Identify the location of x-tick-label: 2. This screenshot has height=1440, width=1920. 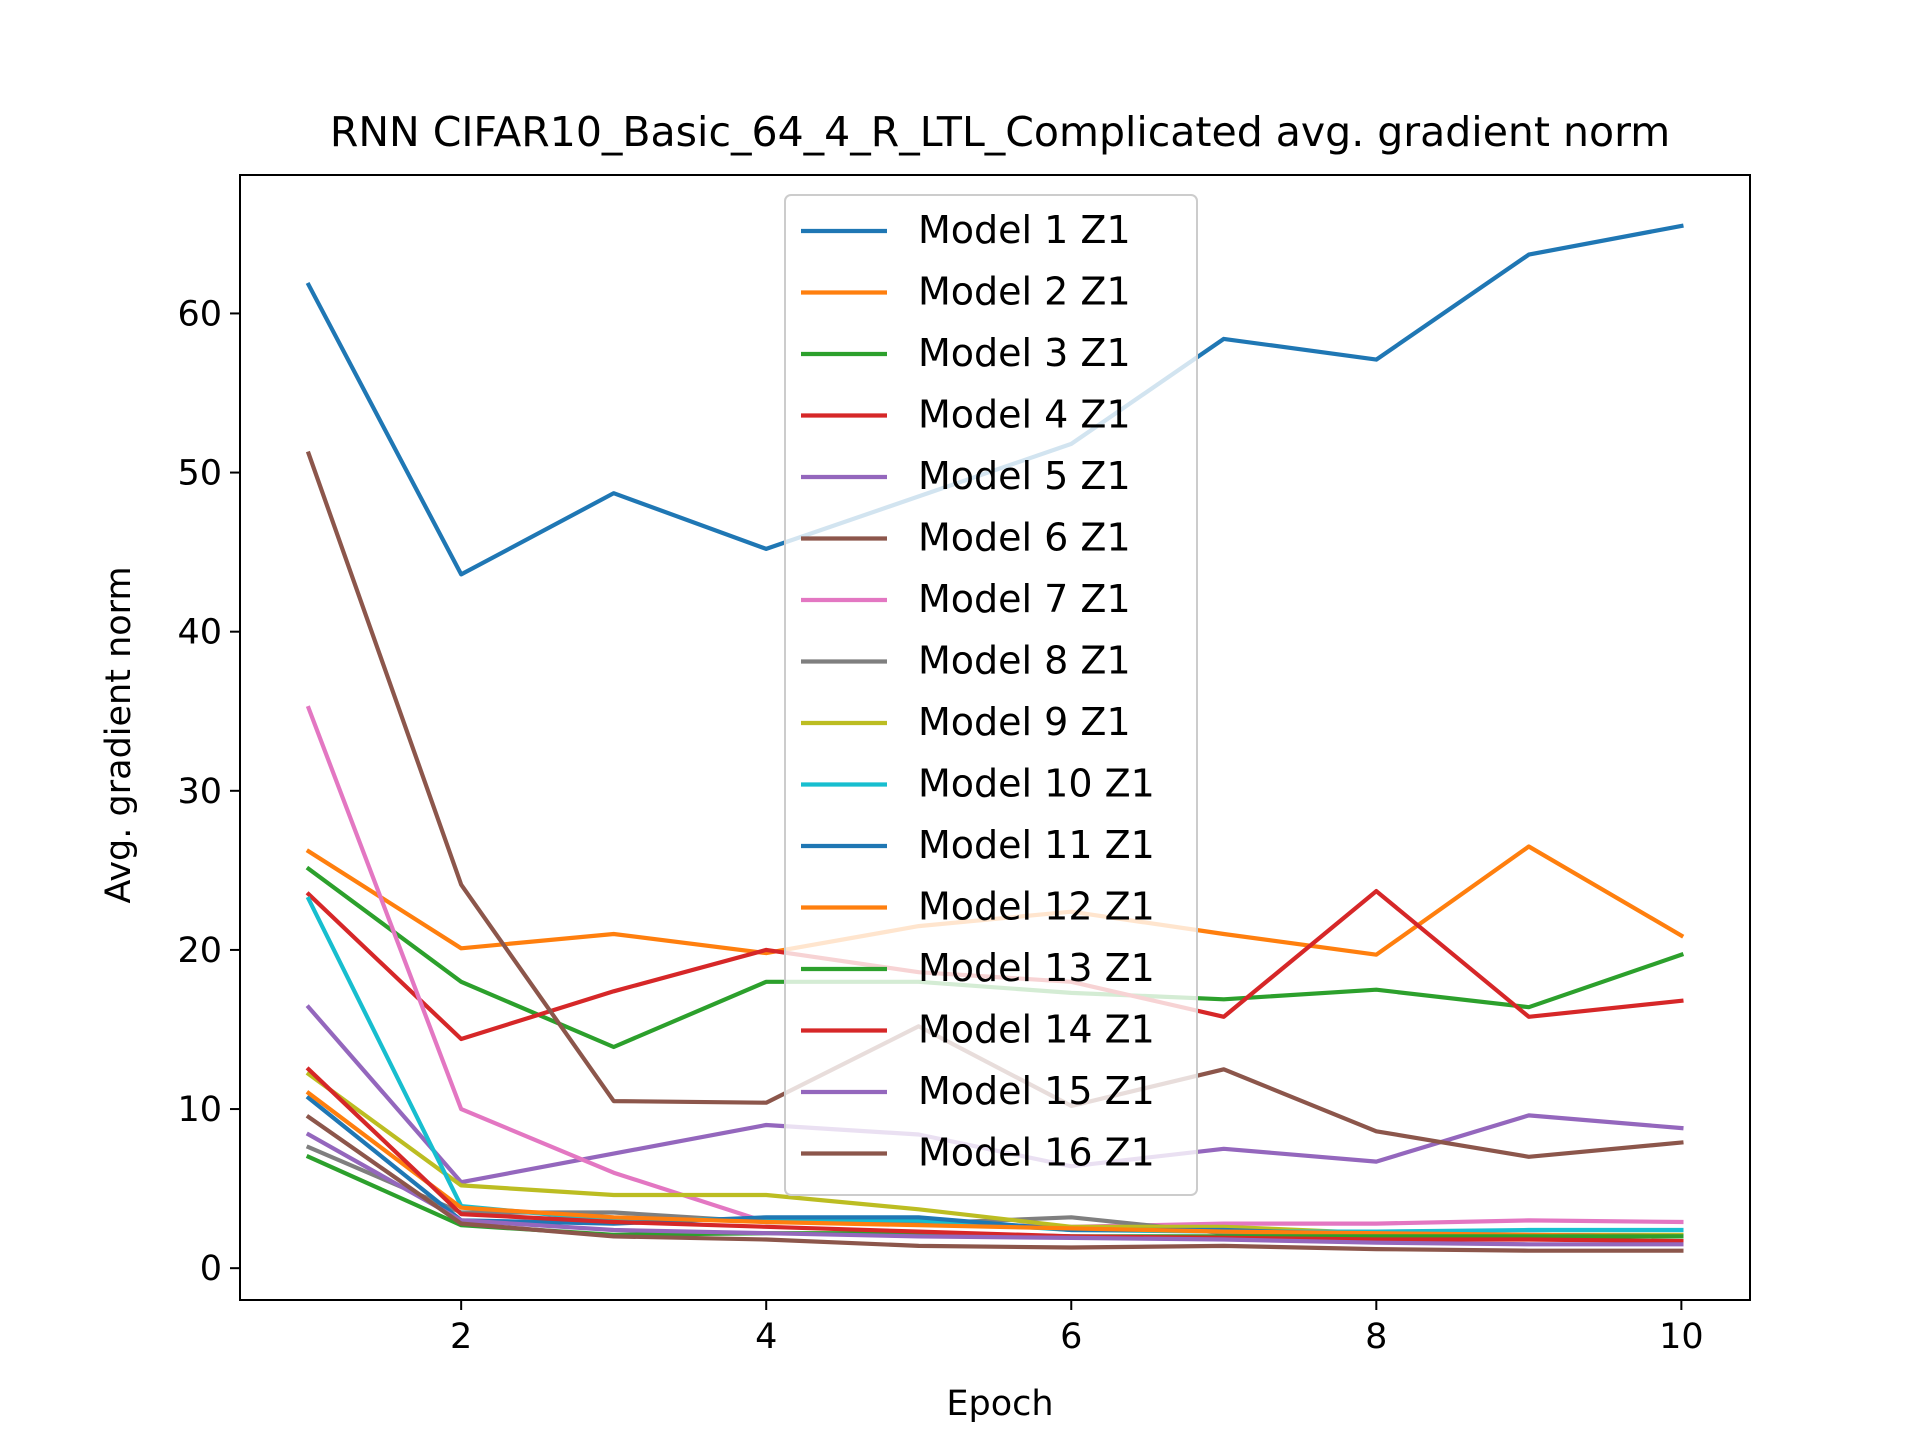
(461, 1337).